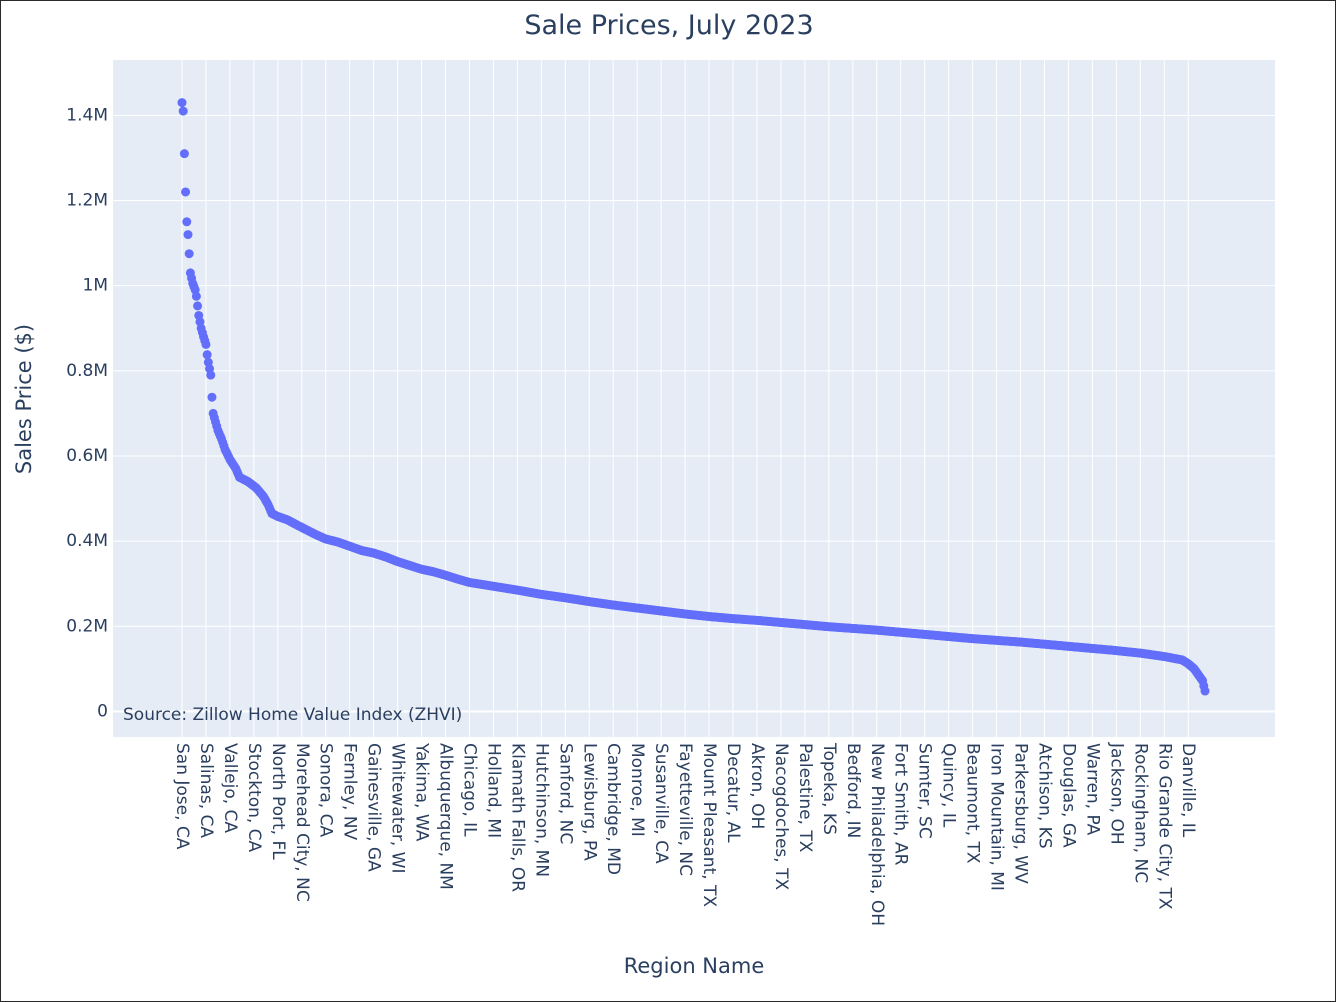  I want to click on x-tick-label: Sonora, CA, so click(326, 790).